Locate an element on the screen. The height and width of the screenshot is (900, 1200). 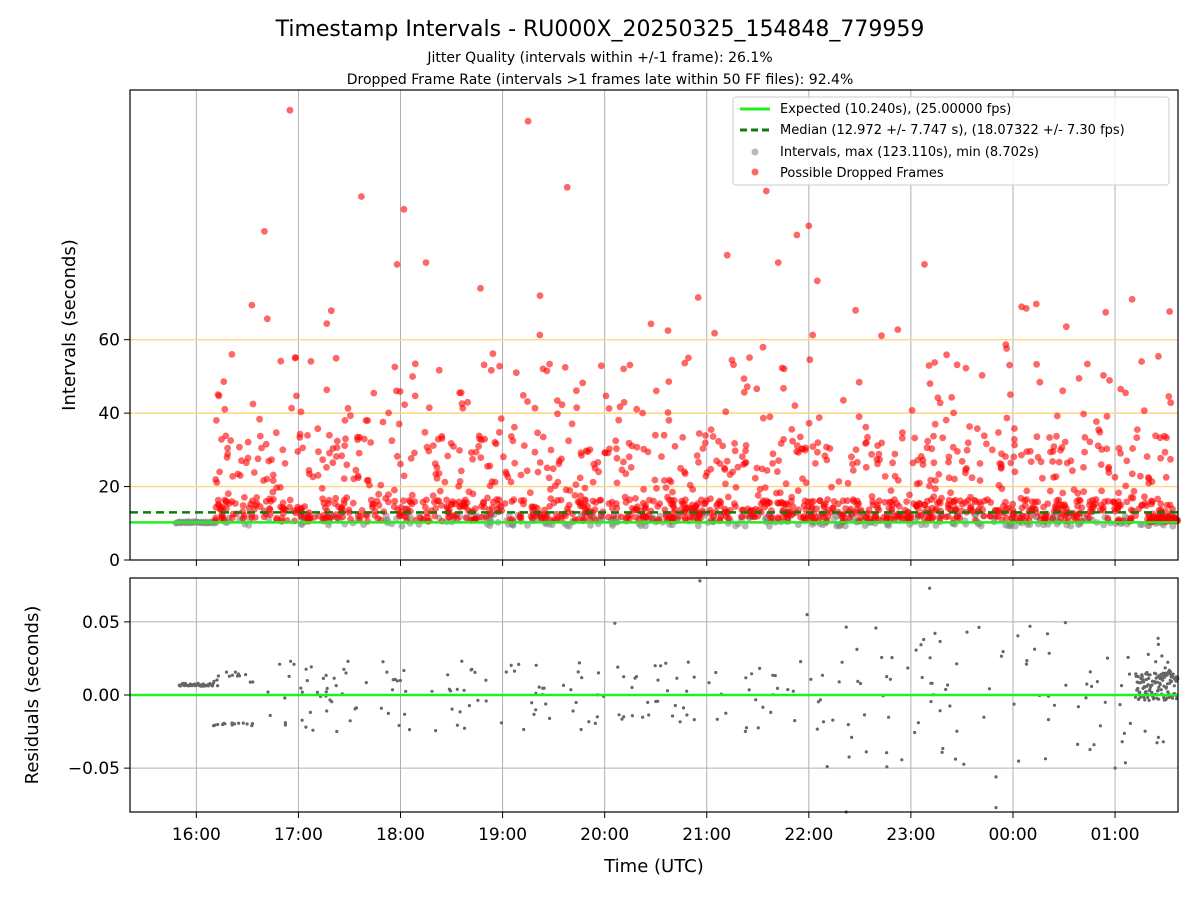
time-x-tick-label: 21:00 is located at coordinates (706, 835).